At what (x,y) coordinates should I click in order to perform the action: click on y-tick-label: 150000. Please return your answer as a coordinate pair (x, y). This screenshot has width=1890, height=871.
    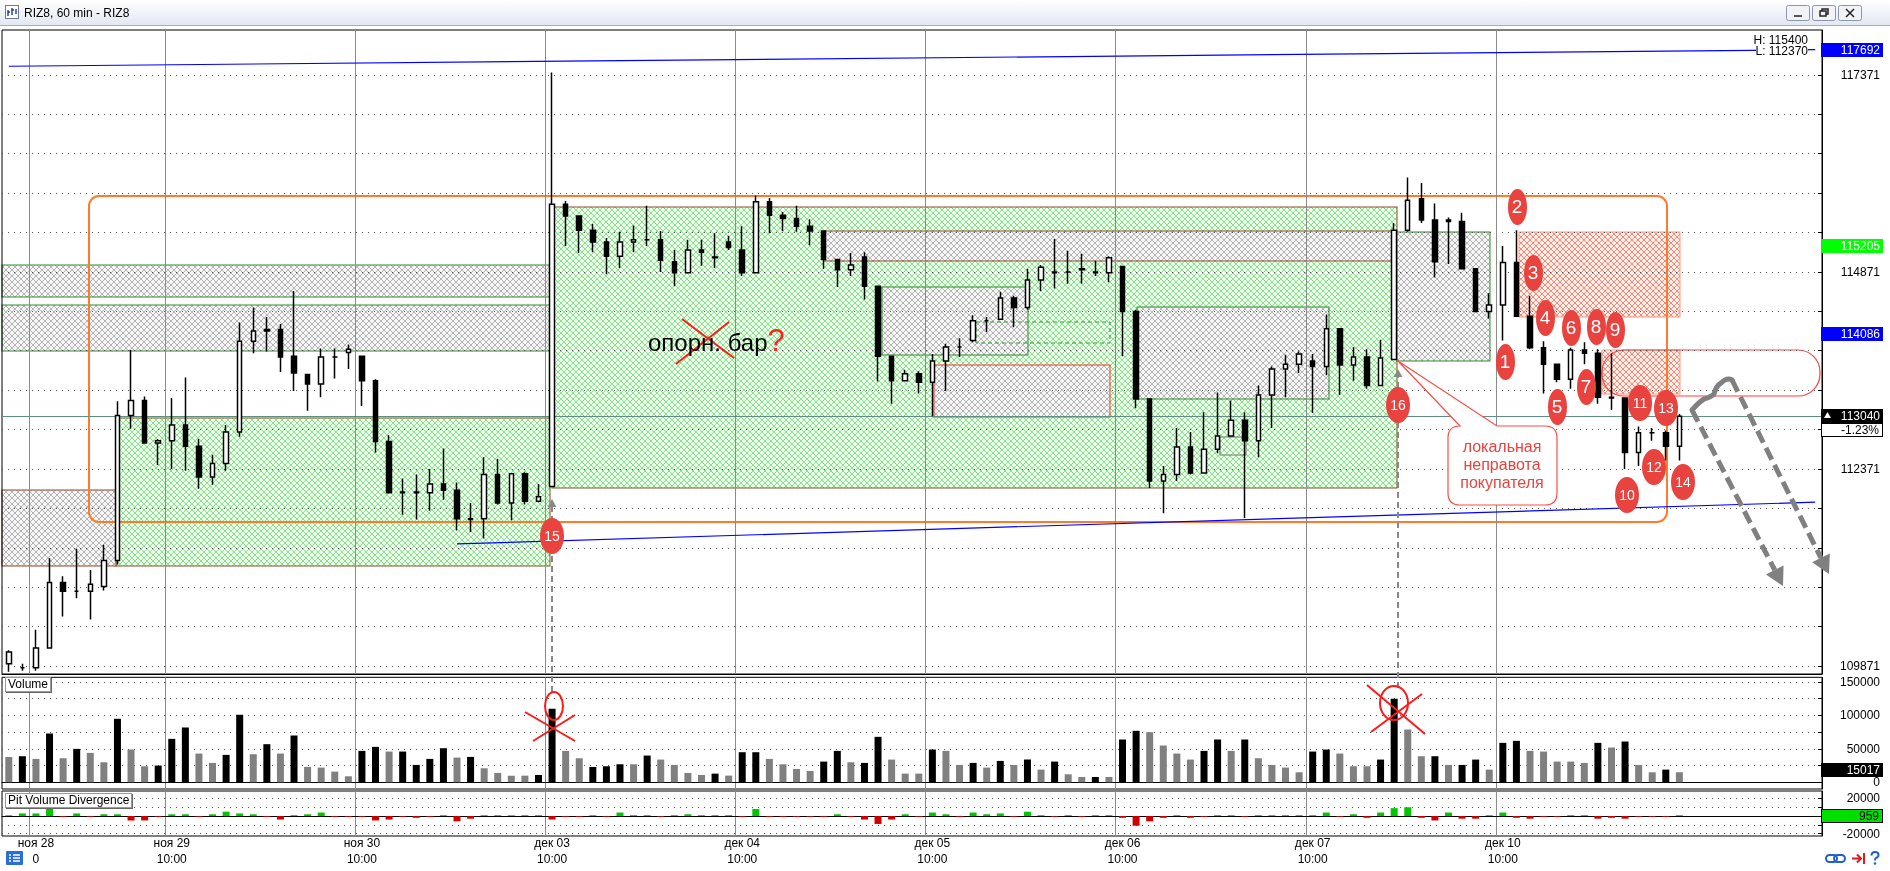
    Looking at the image, I should click on (1860, 682).